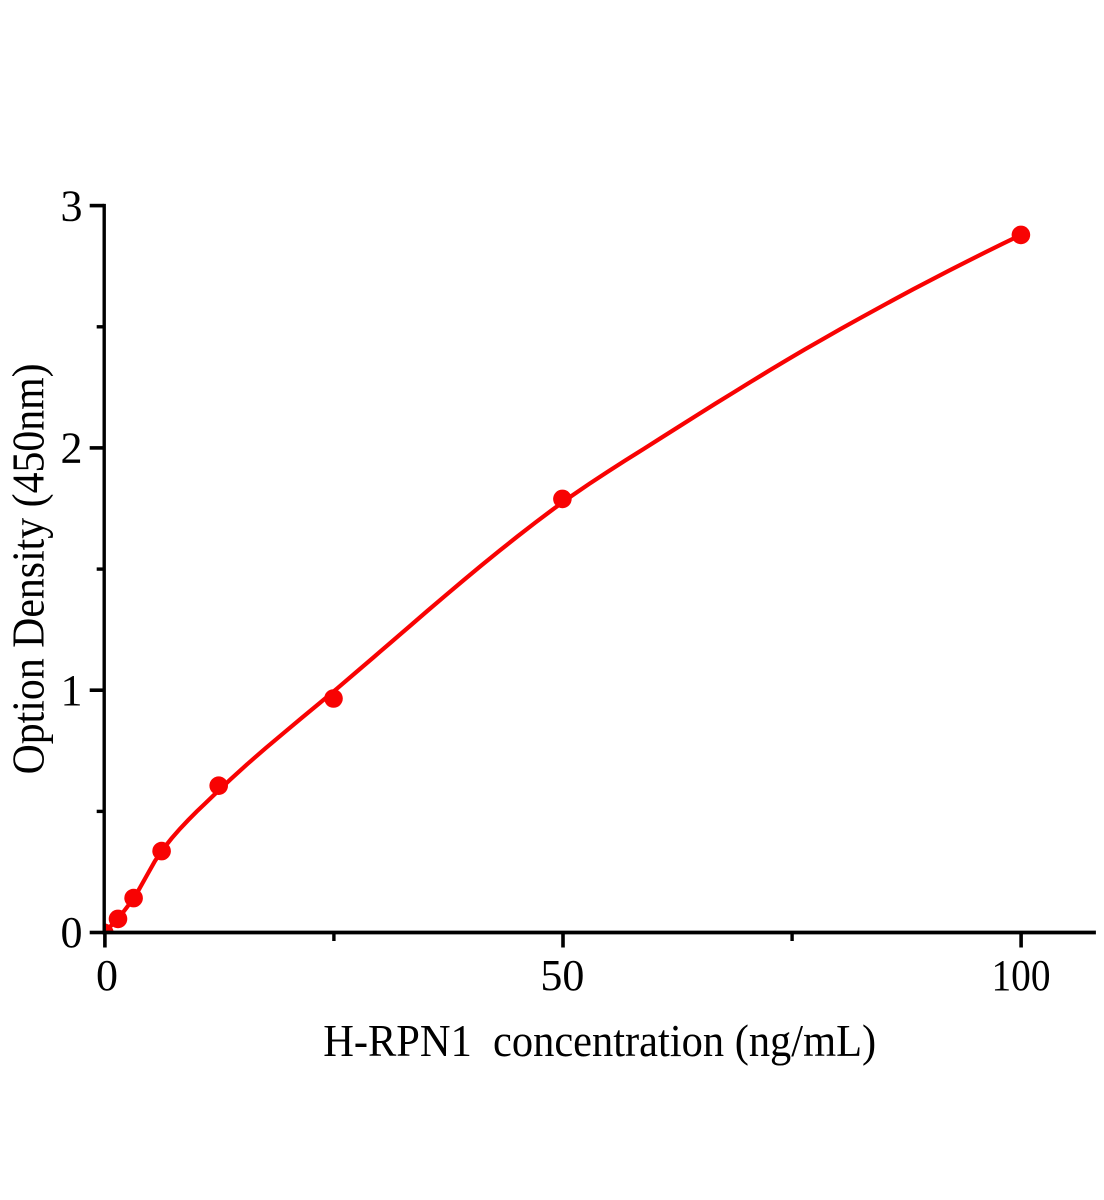 The width and height of the screenshot is (1104, 1200). Describe the element at coordinates (562, 975) in the screenshot. I see `svg-text: 50` at that location.